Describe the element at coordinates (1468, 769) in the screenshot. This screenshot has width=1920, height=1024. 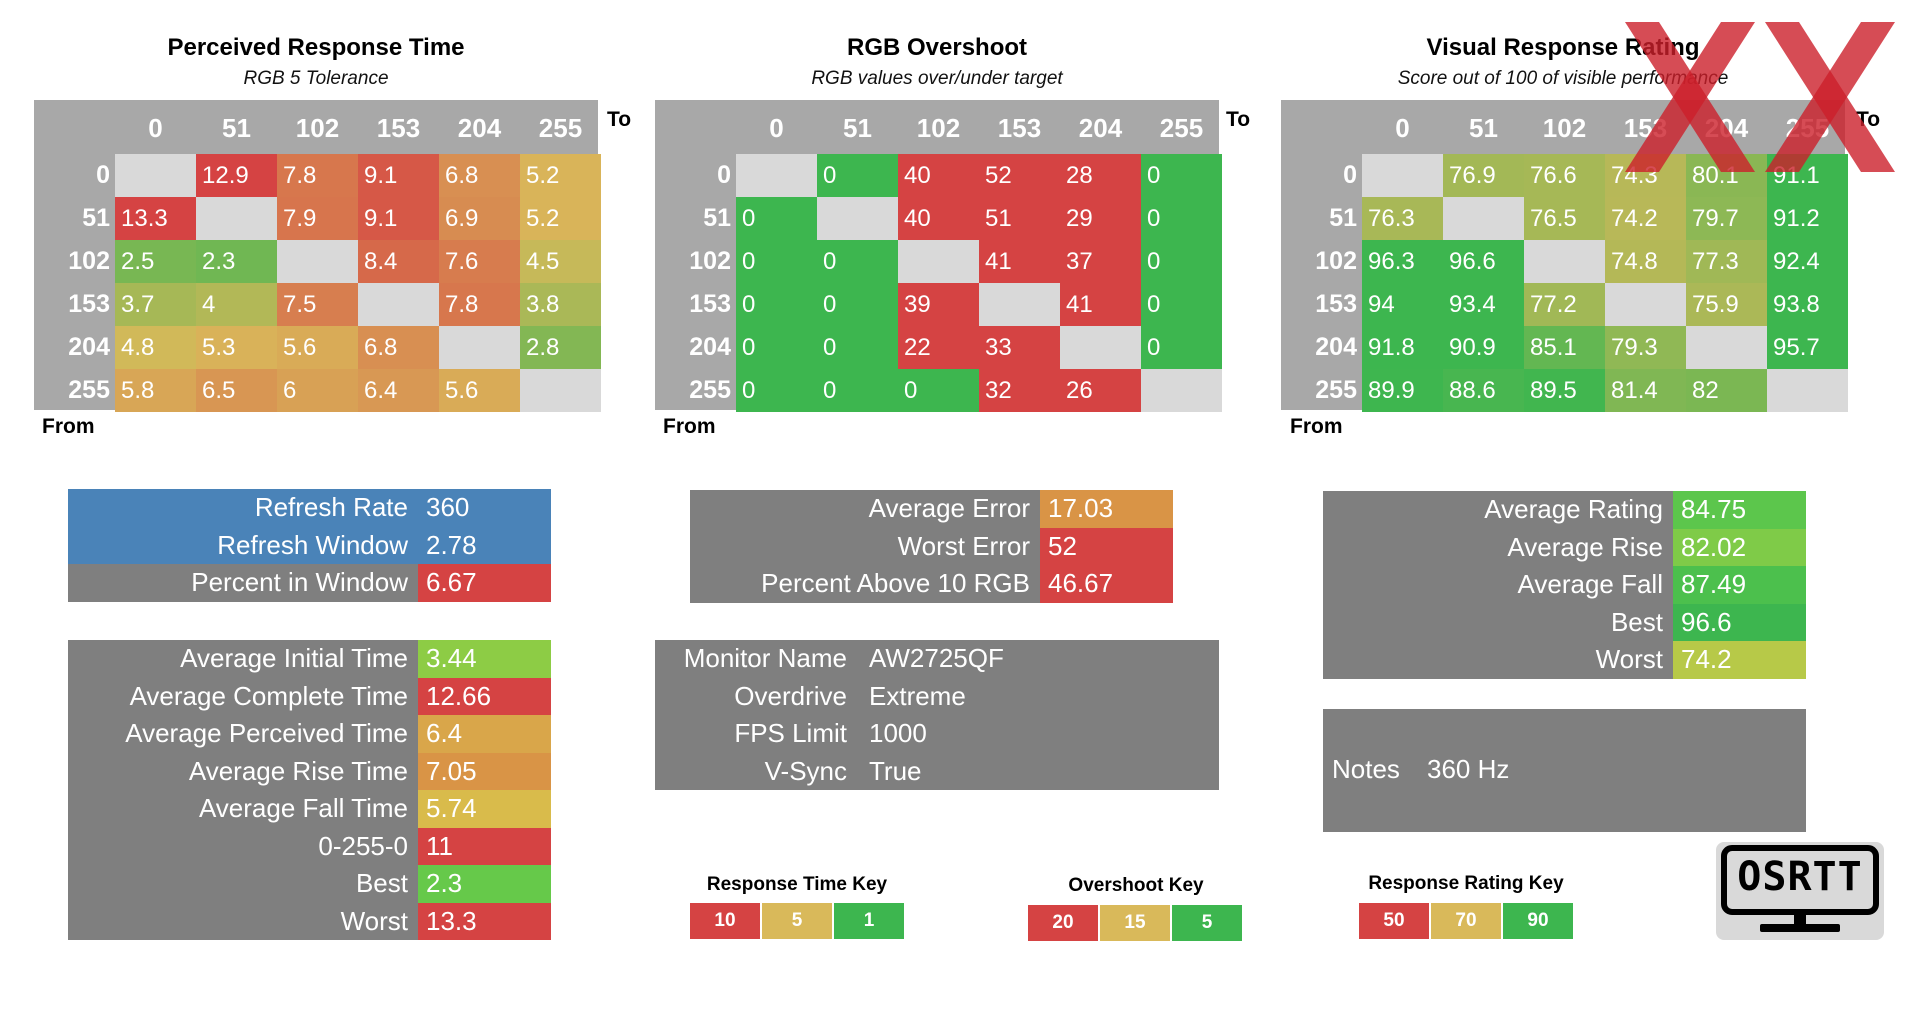
I see `notes-value: 360 Hz` at that location.